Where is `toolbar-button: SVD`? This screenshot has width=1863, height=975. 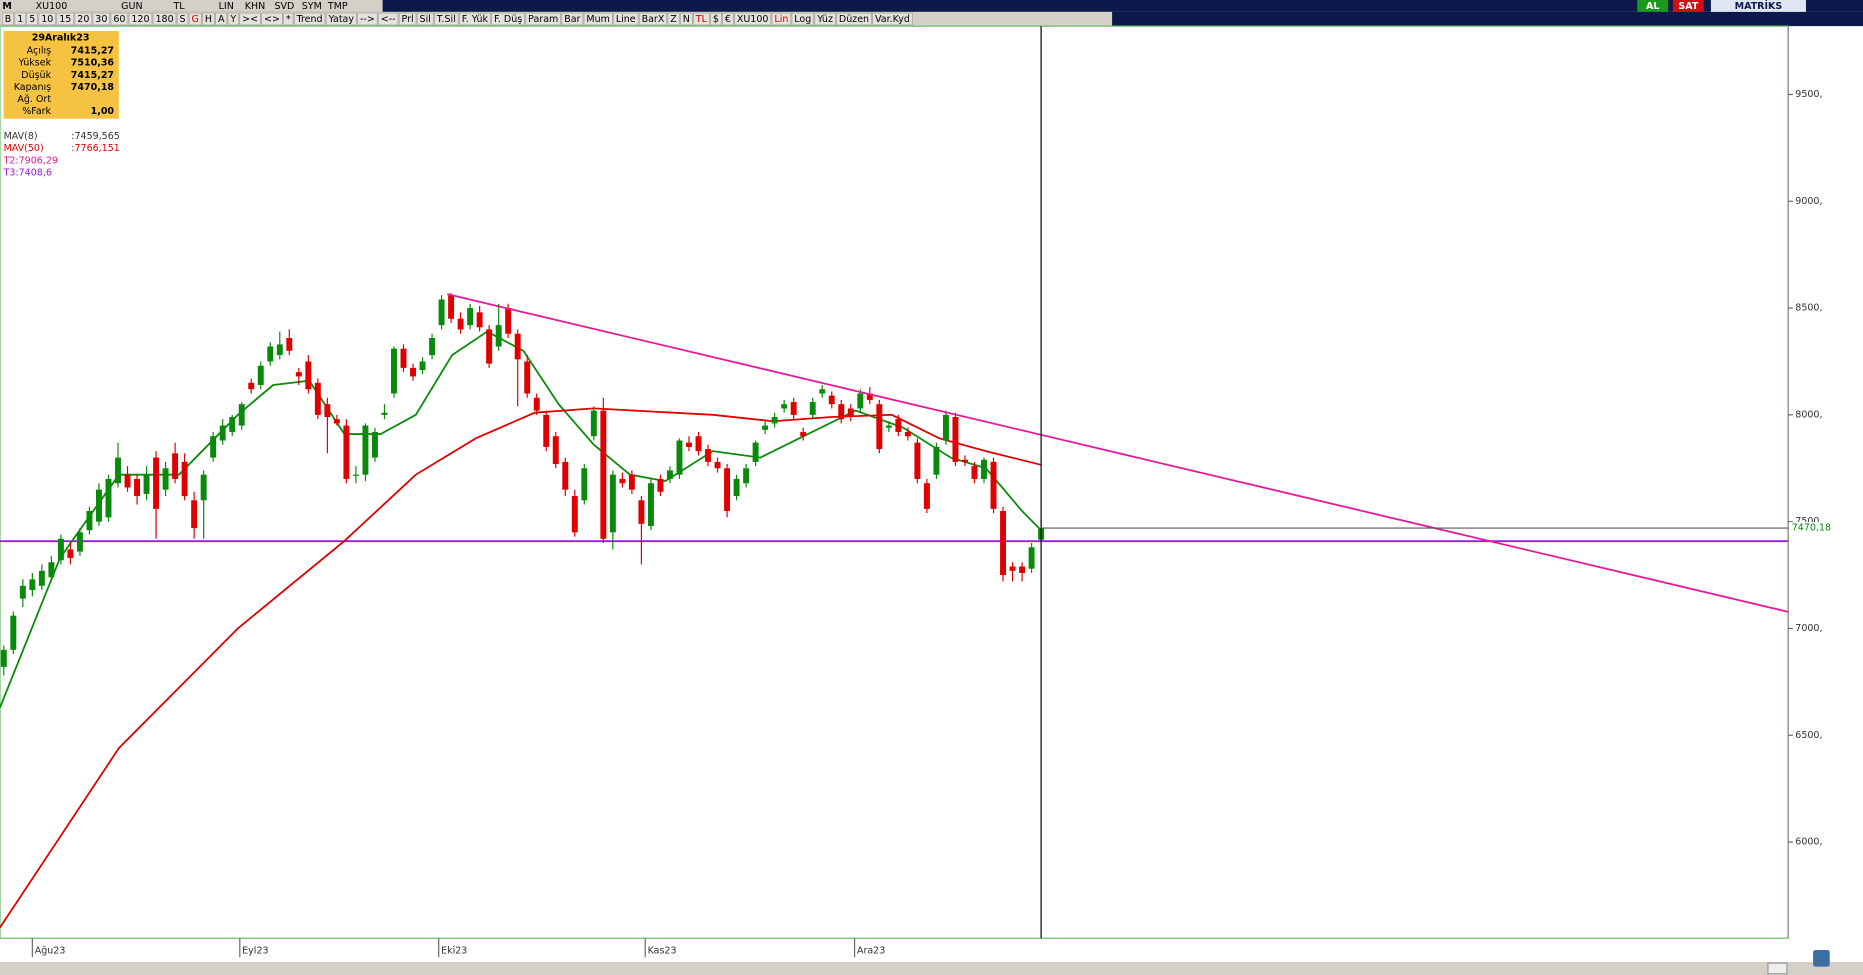 toolbar-button: SVD is located at coordinates (284, 6).